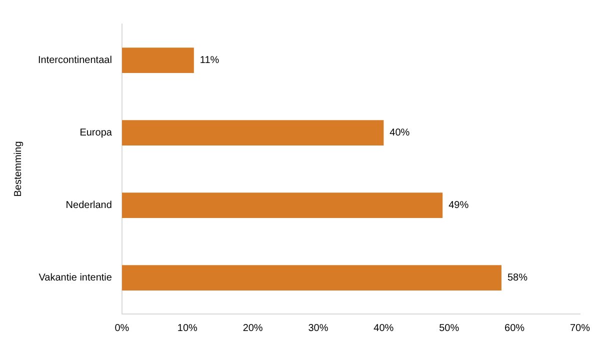  What do you see at coordinates (187, 328) in the screenshot?
I see `x-tick-label: 10%` at bounding box center [187, 328].